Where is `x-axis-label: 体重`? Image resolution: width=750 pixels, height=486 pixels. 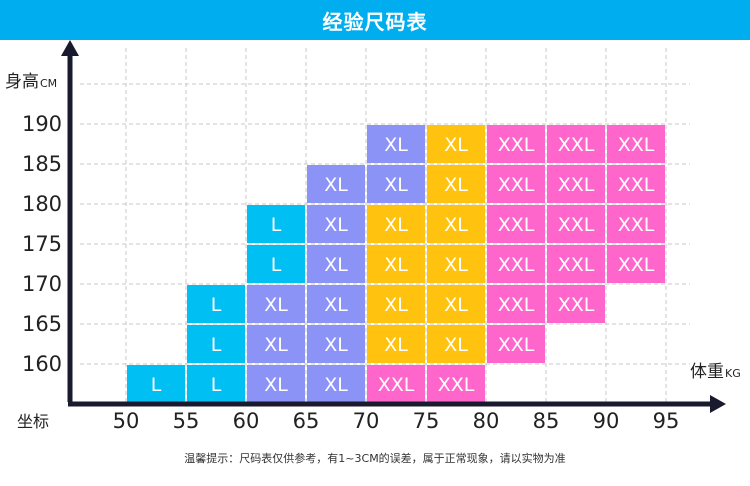 x-axis-label: 体重 is located at coordinates (707, 372).